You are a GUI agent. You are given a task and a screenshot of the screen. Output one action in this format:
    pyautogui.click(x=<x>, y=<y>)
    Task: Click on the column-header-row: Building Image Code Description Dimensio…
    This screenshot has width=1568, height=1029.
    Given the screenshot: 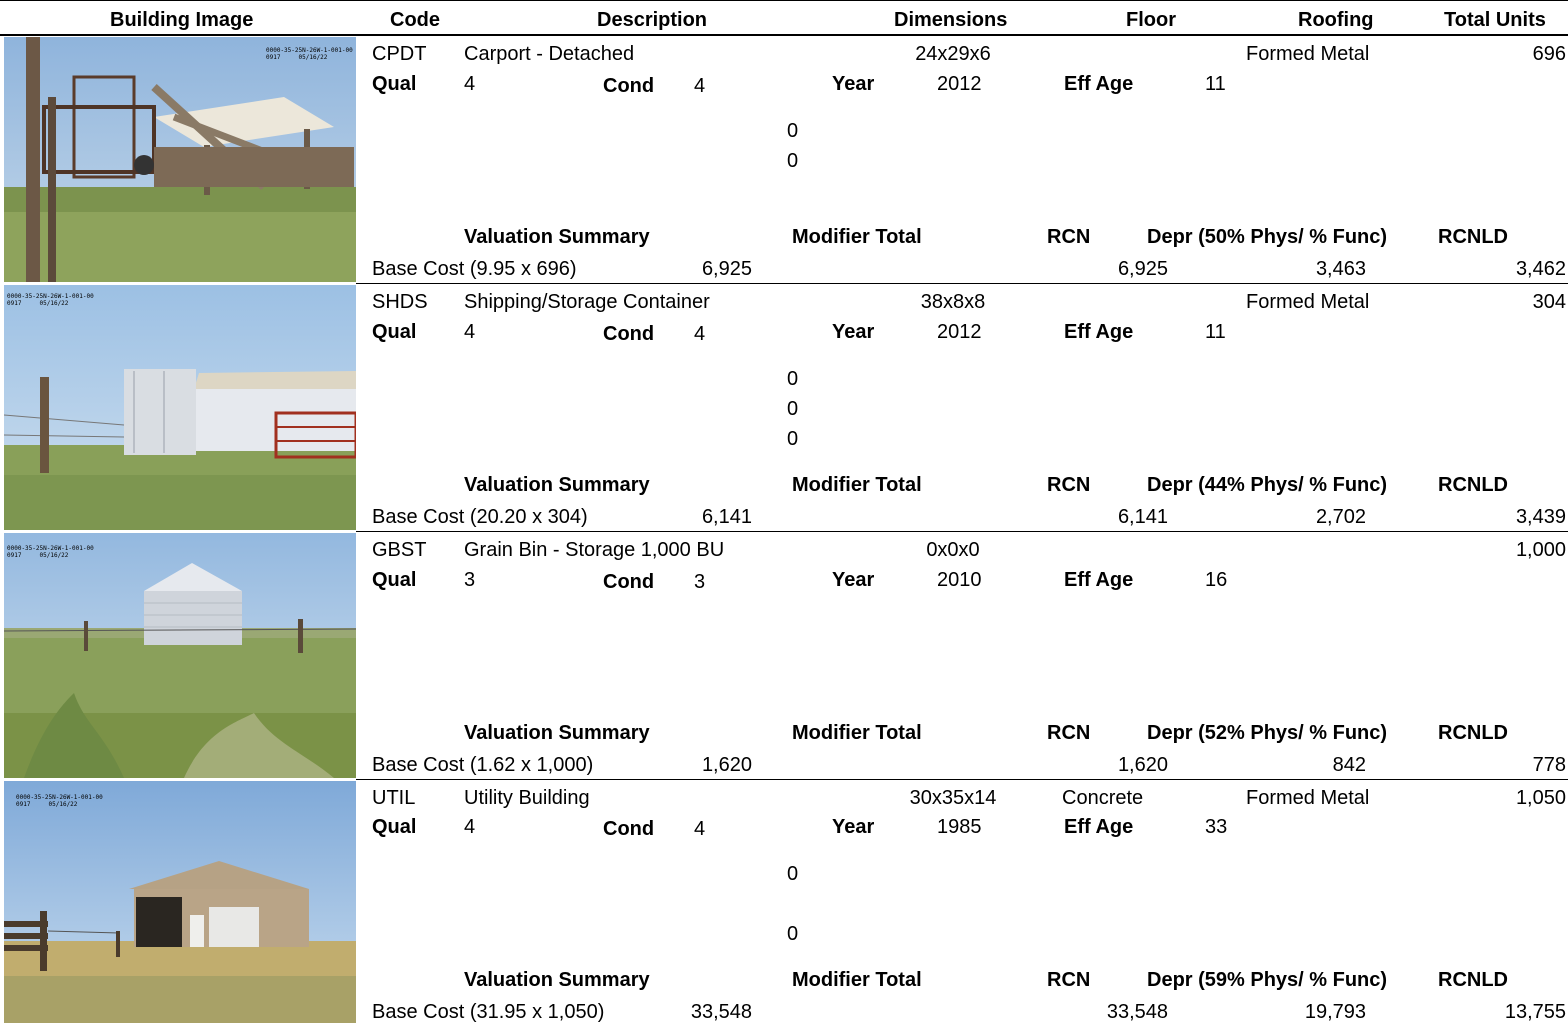 What is the action you would take?
    pyautogui.click(x=784, y=18)
    